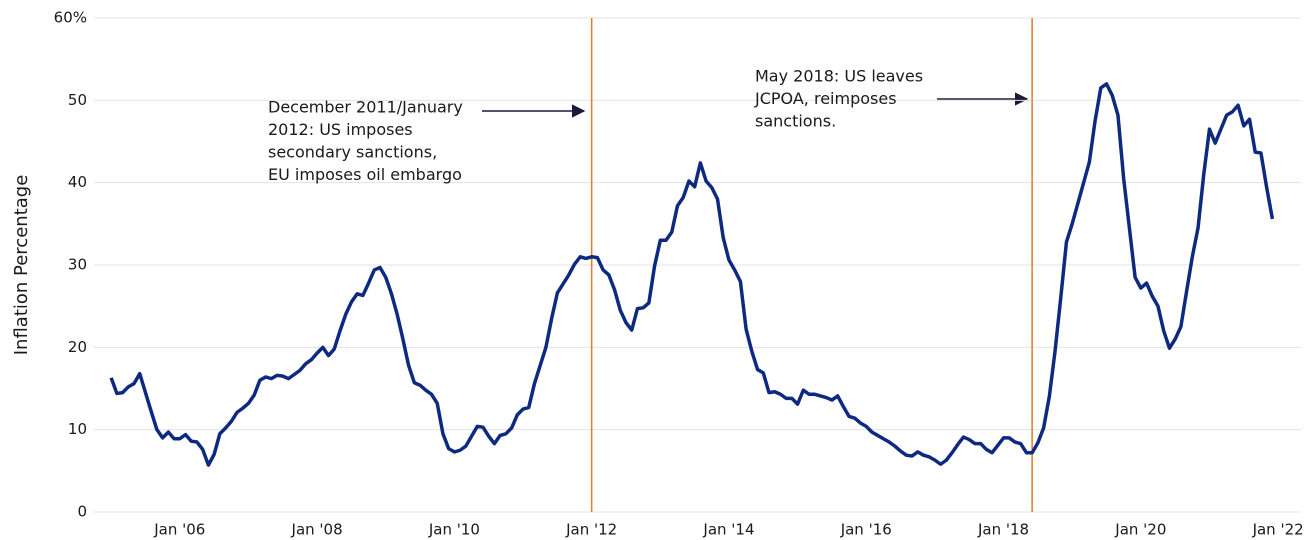 The width and height of the screenshot is (1311, 540). What do you see at coordinates (454, 530) in the screenshot?
I see `x-tick-label: Jan '10` at bounding box center [454, 530].